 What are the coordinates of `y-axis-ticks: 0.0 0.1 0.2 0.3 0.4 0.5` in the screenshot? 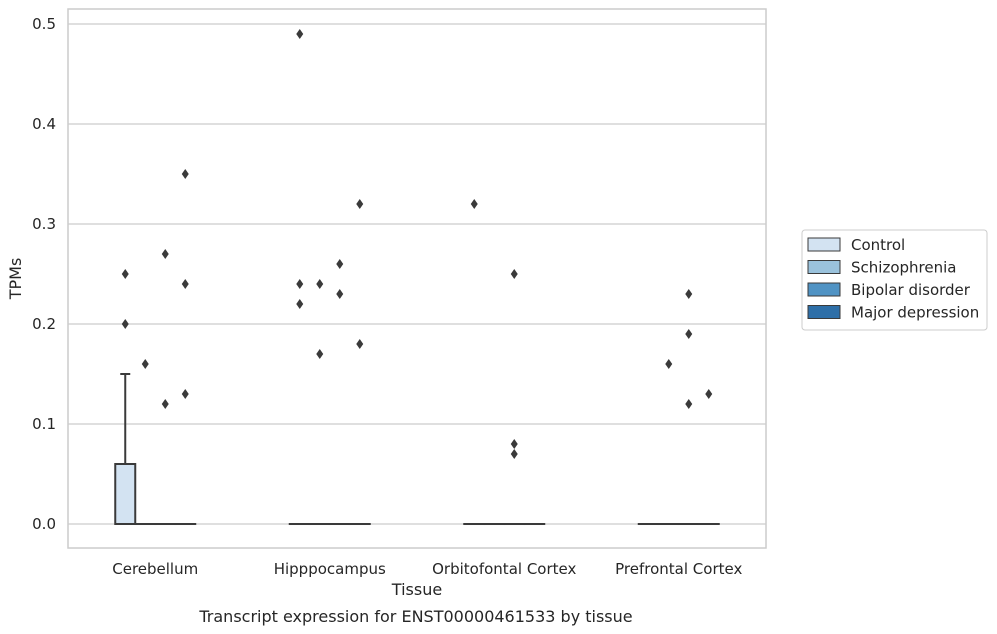 It's located at (44, 274).